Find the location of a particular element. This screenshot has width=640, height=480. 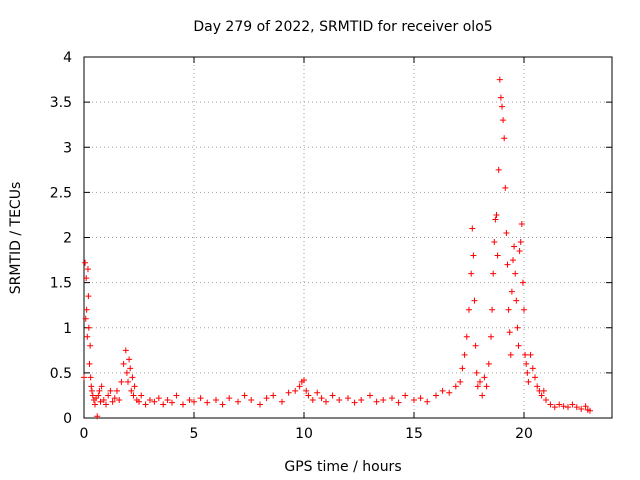

x-tick-label: 0 is located at coordinates (84, 434).